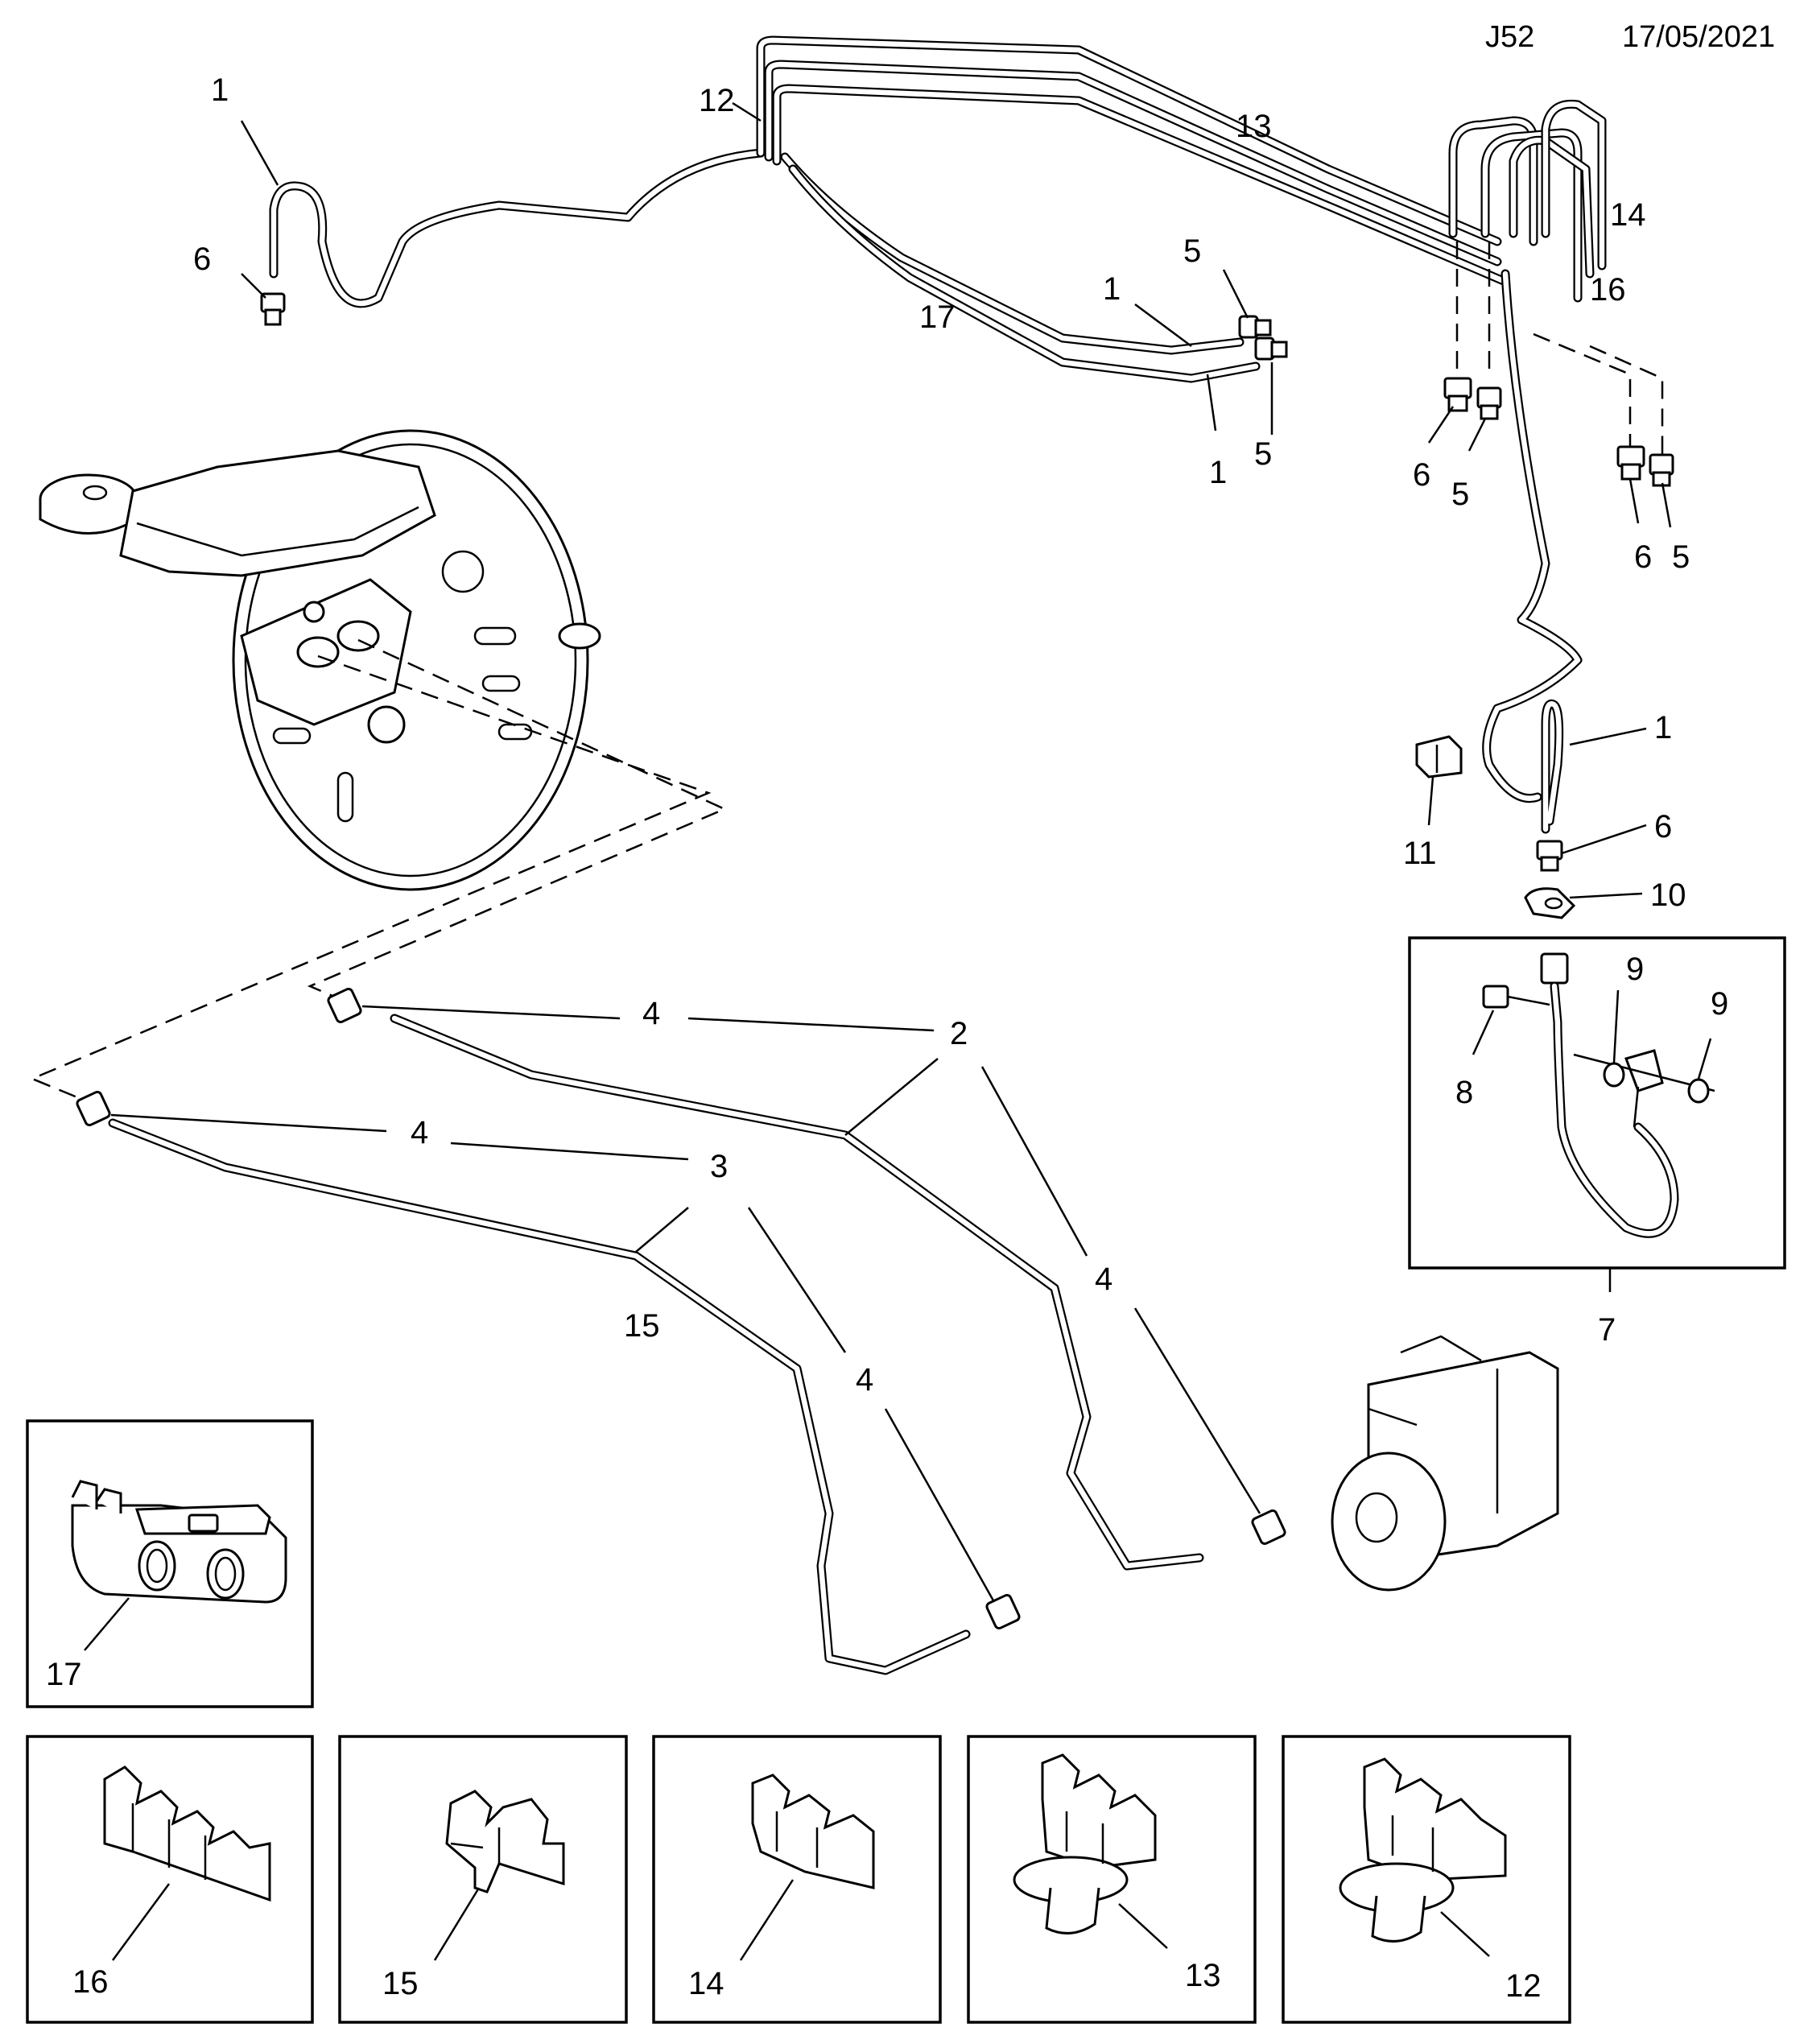 The image size is (1808, 2044). Describe the element at coordinates (1003, 1612) in the screenshot. I see `fitting-nut-4-d` at that location.